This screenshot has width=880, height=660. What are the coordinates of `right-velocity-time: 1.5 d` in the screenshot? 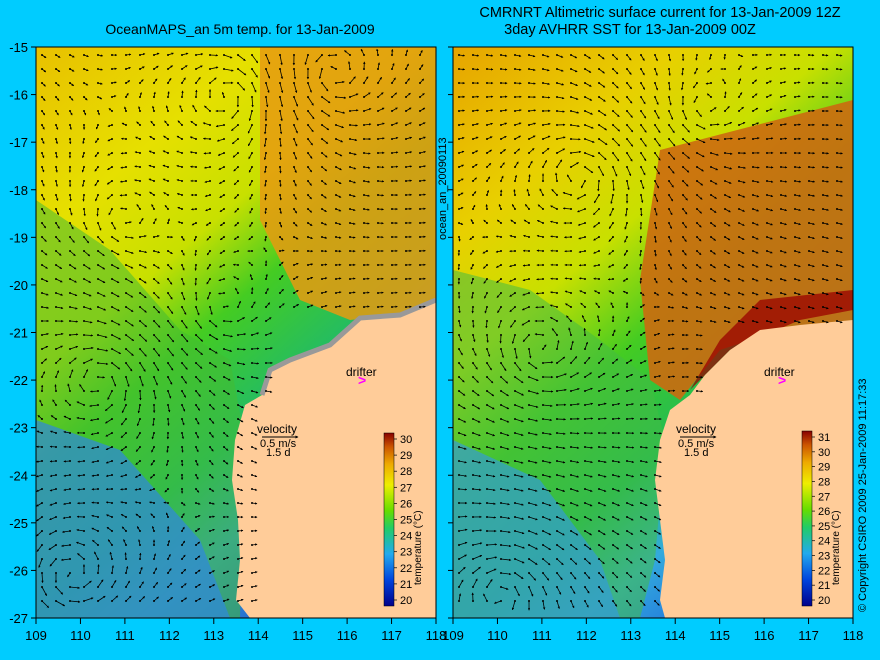 It's located at (696, 453).